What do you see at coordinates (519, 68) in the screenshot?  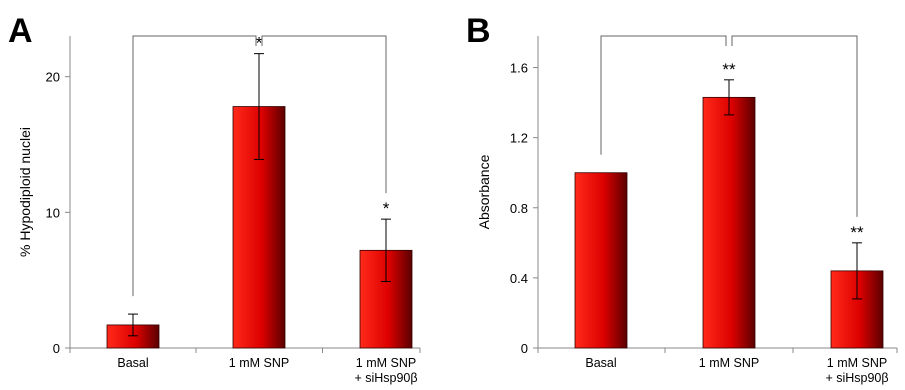 I see `y-tick-label: 1.6` at bounding box center [519, 68].